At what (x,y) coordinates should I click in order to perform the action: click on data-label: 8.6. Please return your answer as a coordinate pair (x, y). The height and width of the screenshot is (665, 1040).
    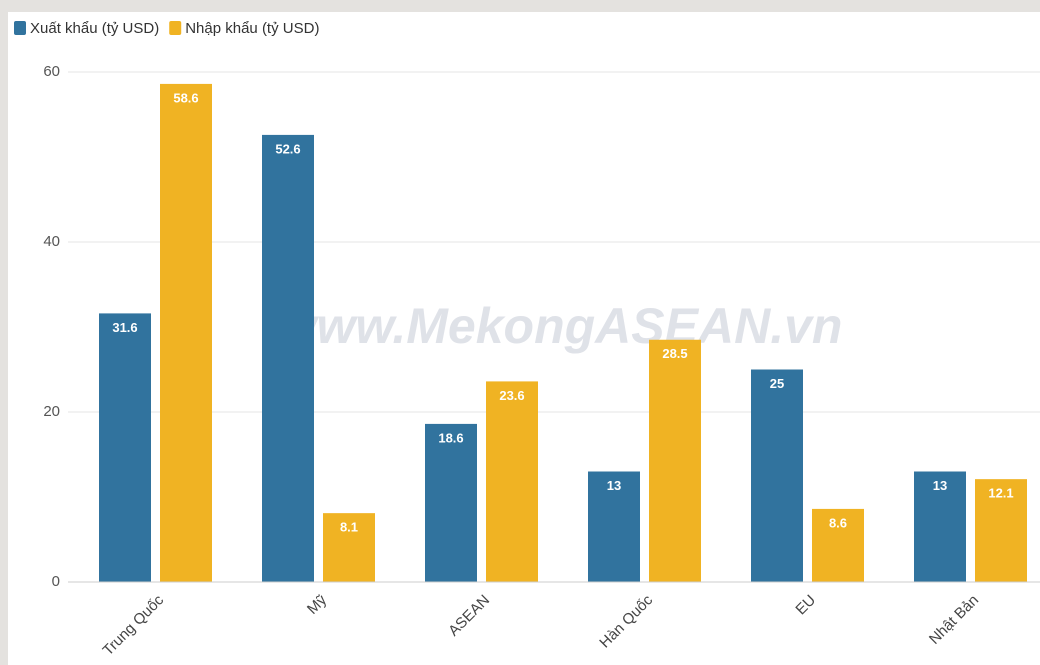
    Looking at the image, I should click on (838, 522).